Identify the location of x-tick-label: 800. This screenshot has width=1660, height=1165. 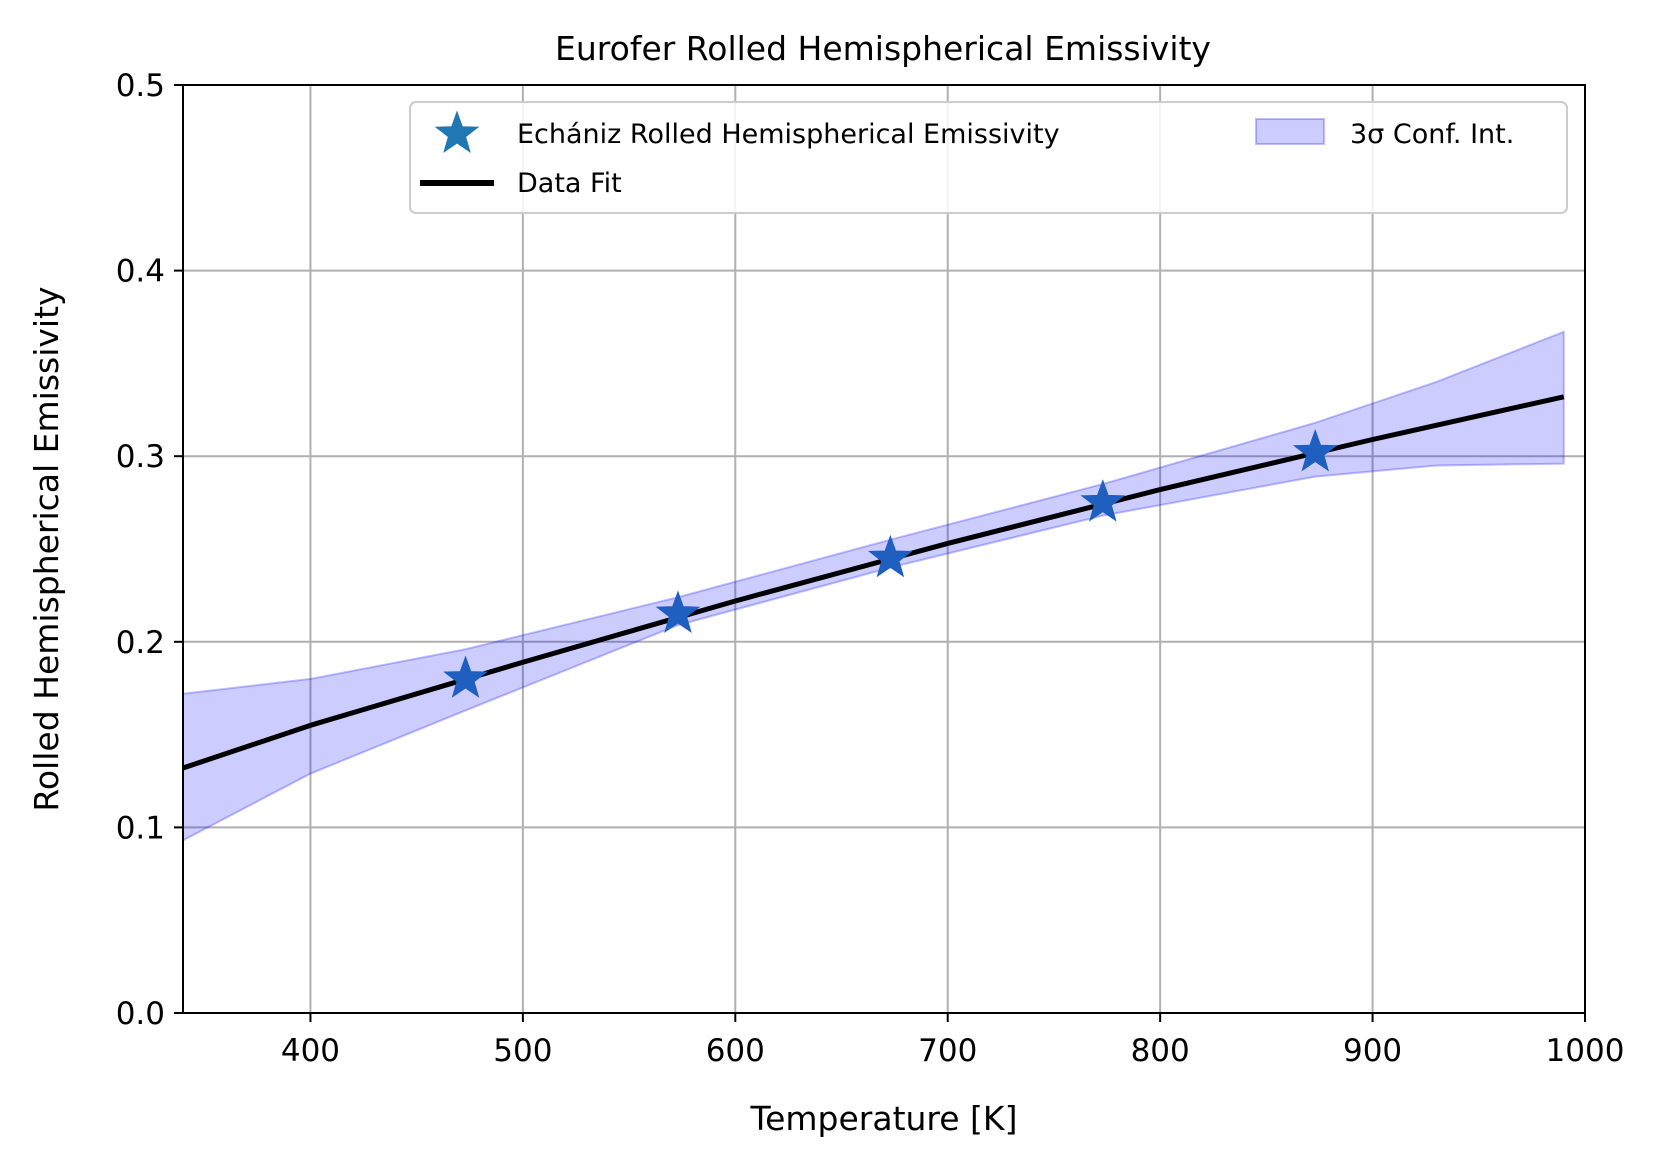
(1160, 1051).